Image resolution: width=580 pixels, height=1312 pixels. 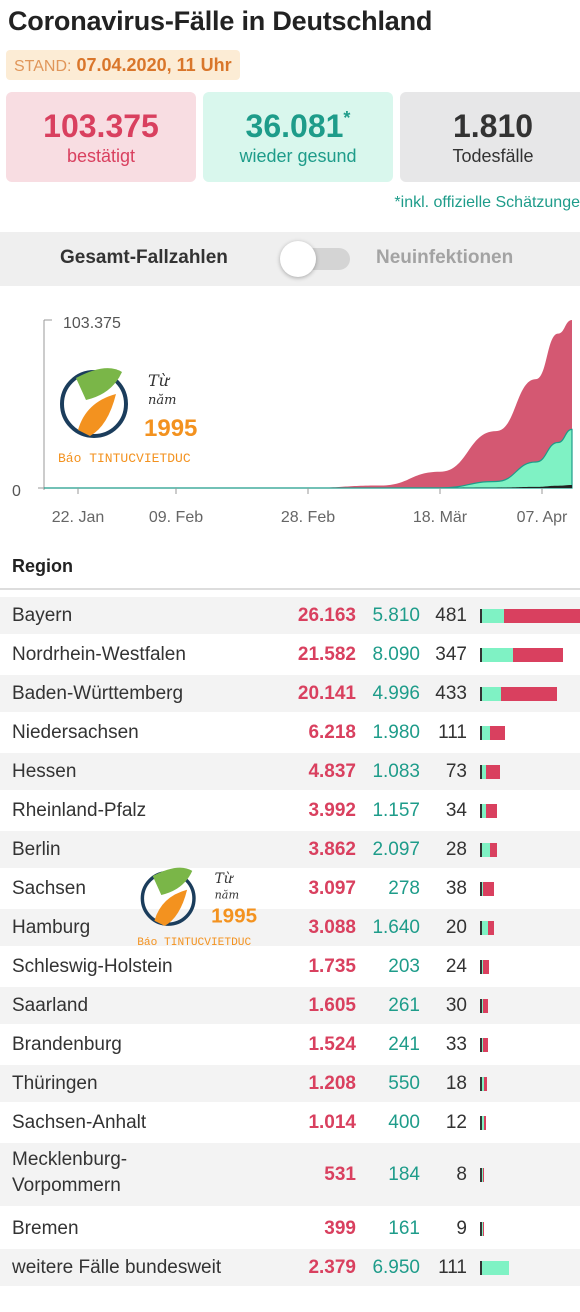 I want to click on table-row: Schleswig-Holstein 1.735 203 24, so click(x=290, y=966).